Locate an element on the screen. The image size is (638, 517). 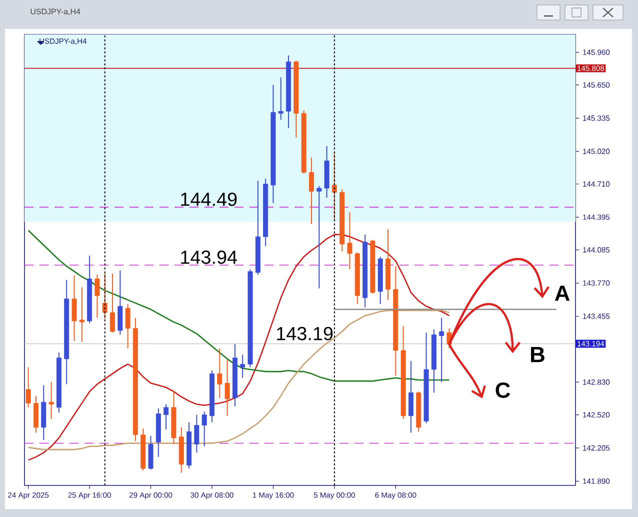
ref-line-label: 144.49 is located at coordinates (209, 199).